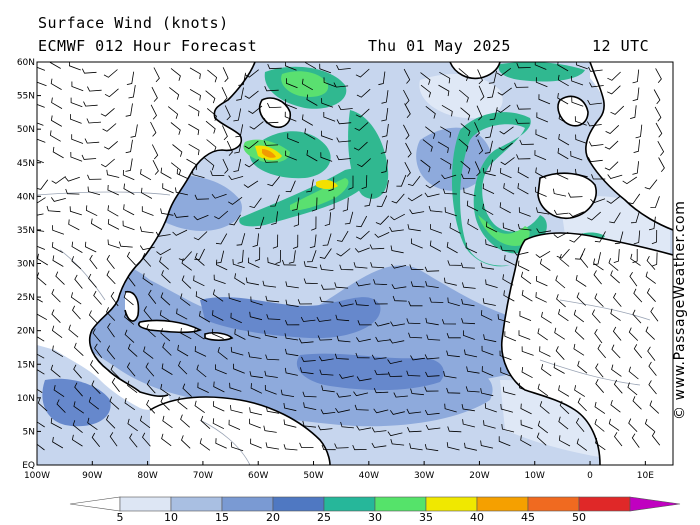  I want to click on lat-label: 55N, so click(26, 97).